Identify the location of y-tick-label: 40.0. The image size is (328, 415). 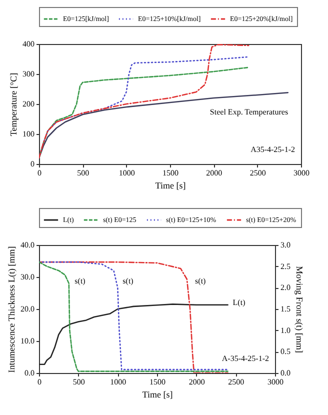
(27, 245).